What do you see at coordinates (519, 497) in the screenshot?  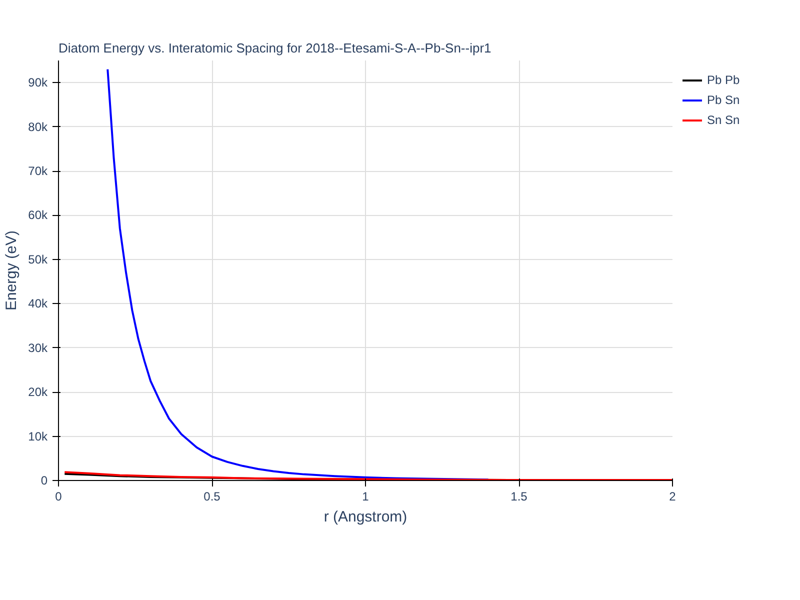 I see `x-tick-label: 1.5` at bounding box center [519, 497].